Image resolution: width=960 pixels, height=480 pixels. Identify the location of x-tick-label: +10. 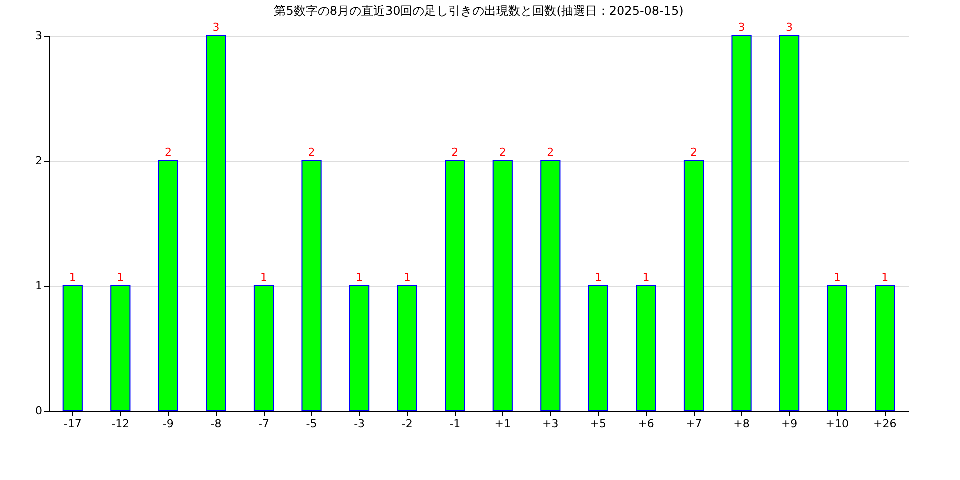
(837, 424).